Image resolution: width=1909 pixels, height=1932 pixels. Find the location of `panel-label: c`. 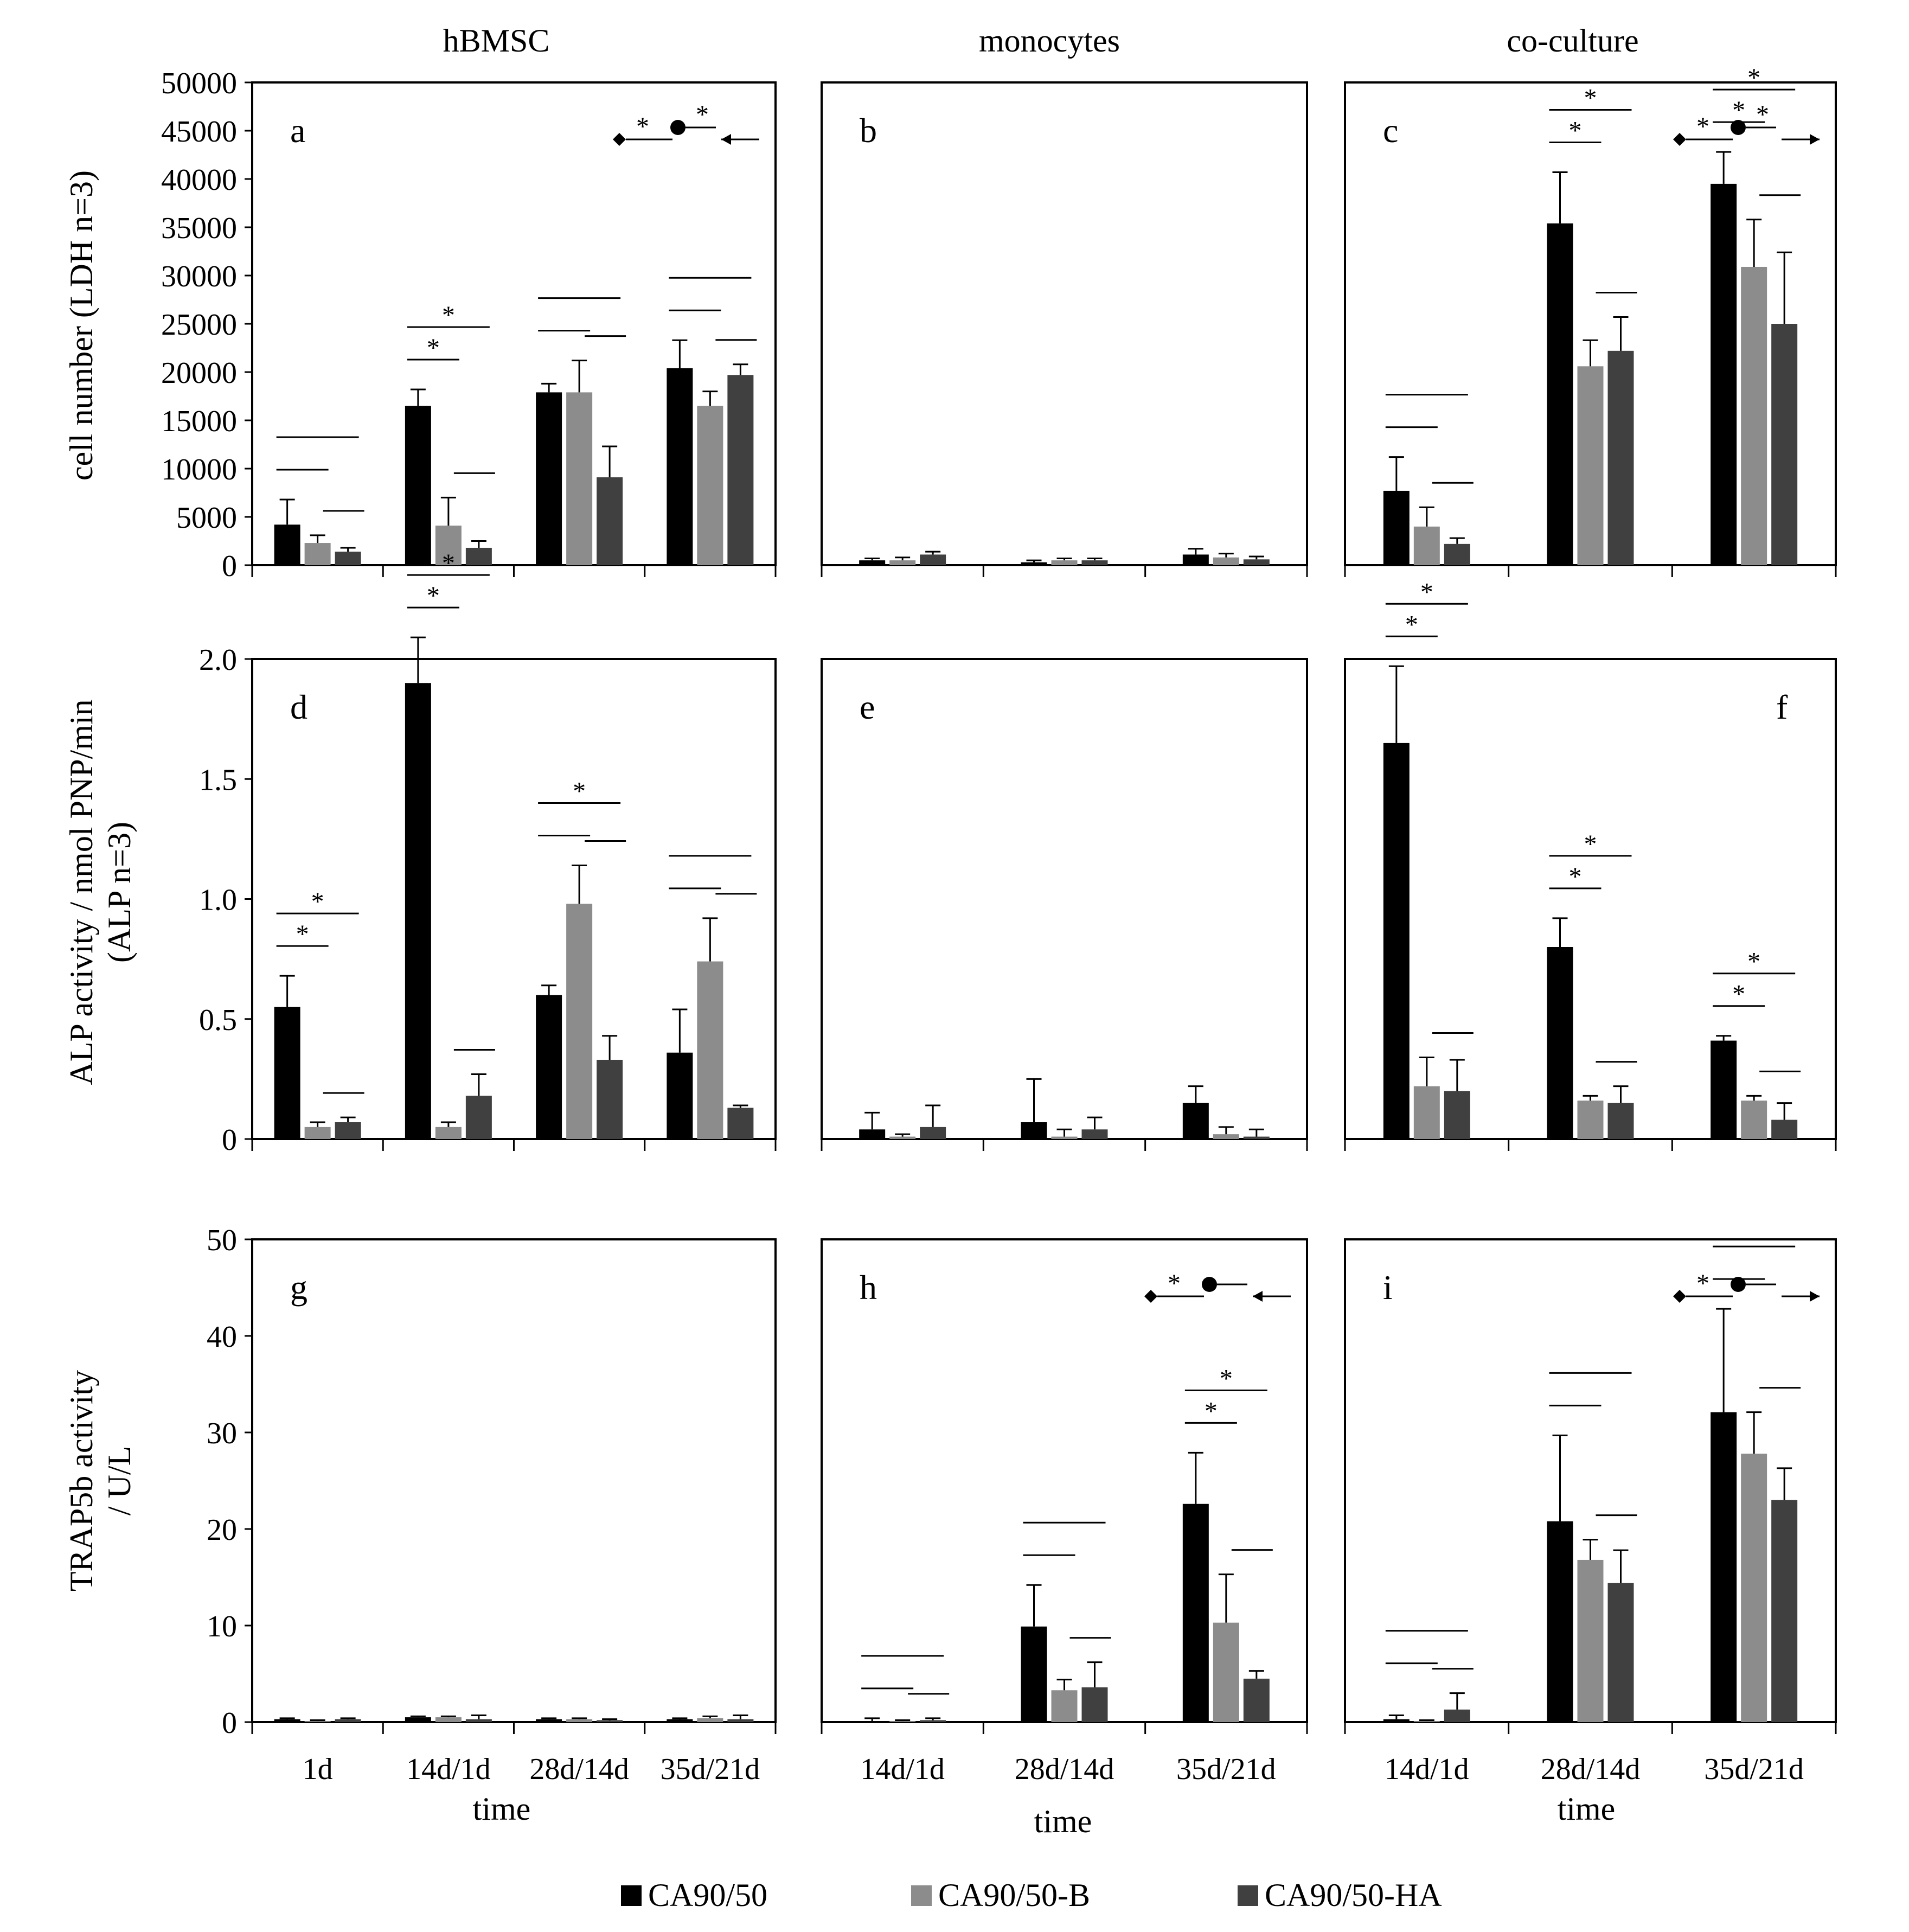

panel-label: c is located at coordinates (1390, 130).